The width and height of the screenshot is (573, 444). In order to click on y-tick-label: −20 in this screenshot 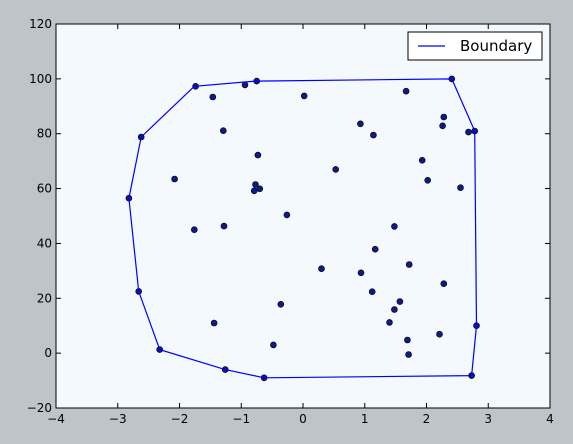, I will do `click(39, 408)`.